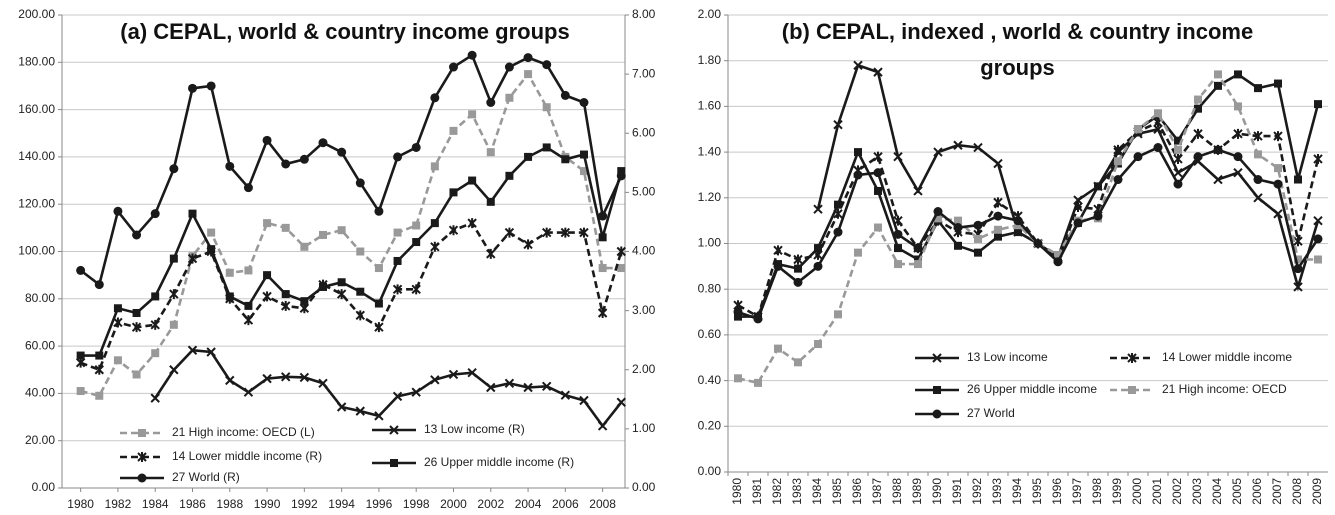  Describe the element at coordinates (817, 491) in the screenshot. I see `x-tick-label: 1984` at that location.